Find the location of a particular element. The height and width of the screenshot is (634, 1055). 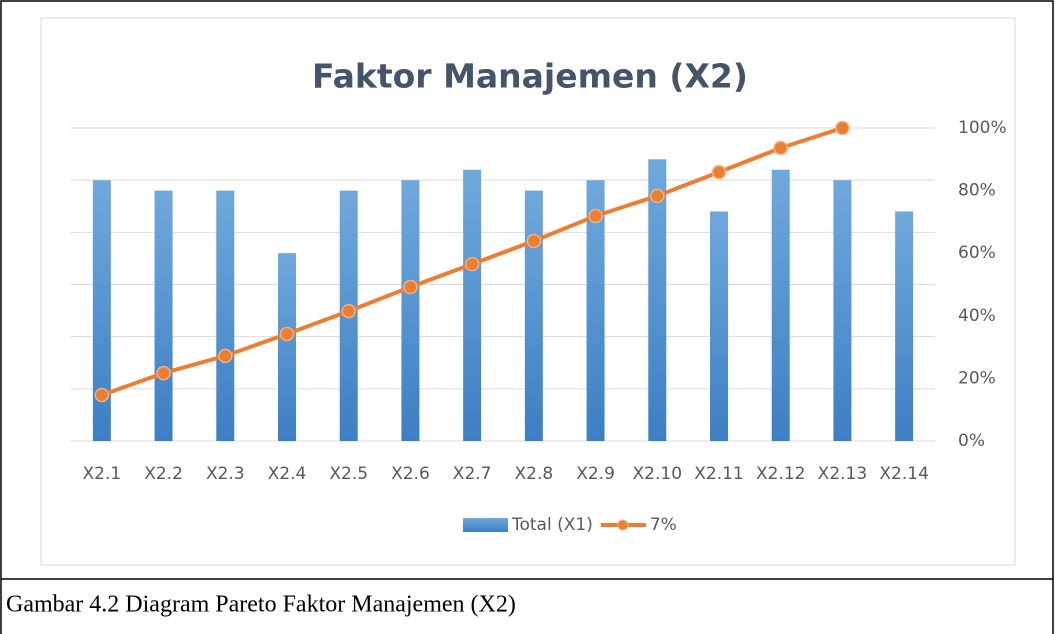

y2-tick-label: 20% is located at coordinates (977, 378).